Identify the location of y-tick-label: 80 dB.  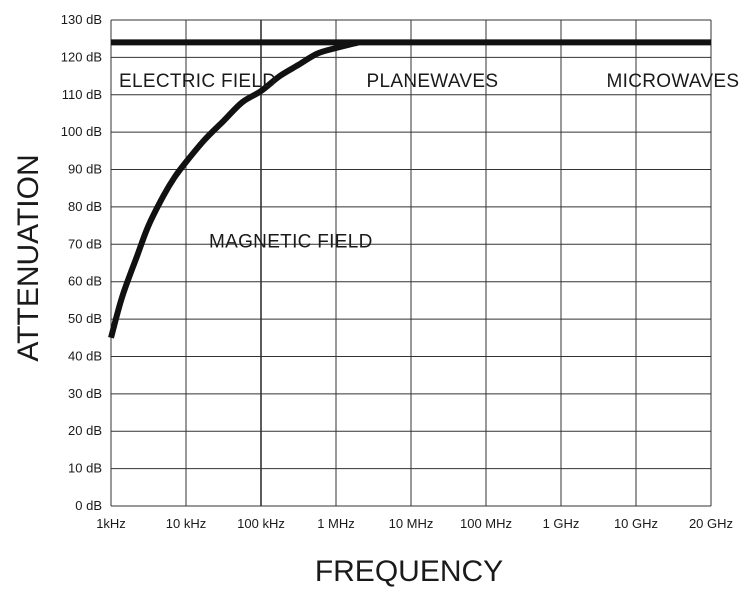
(85, 206).